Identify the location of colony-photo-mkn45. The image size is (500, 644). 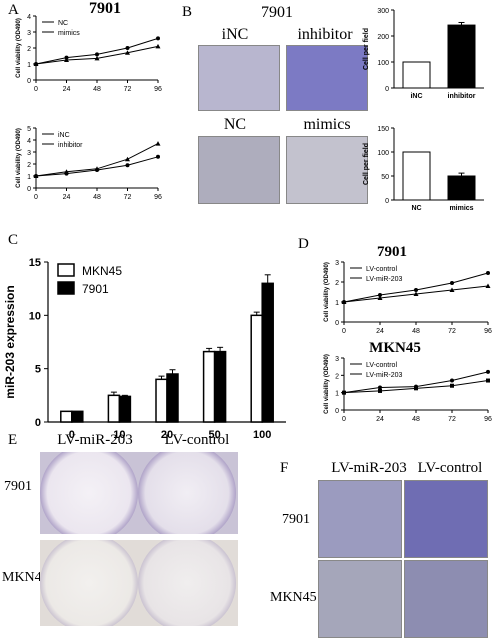
(139, 583).